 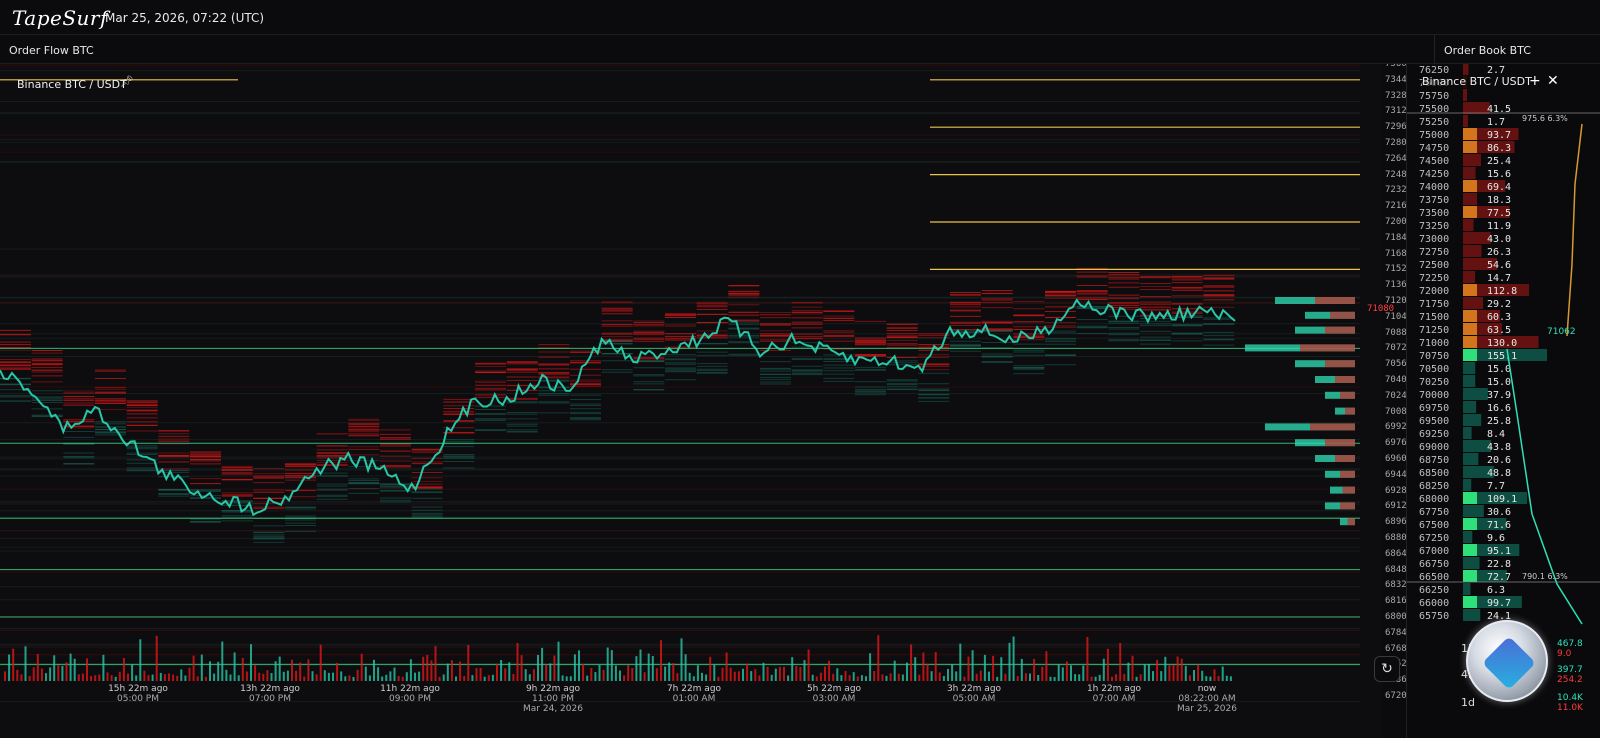 What do you see at coordinates (1434, 486) in the screenshot?
I see `order-book-price: 68250` at bounding box center [1434, 486].